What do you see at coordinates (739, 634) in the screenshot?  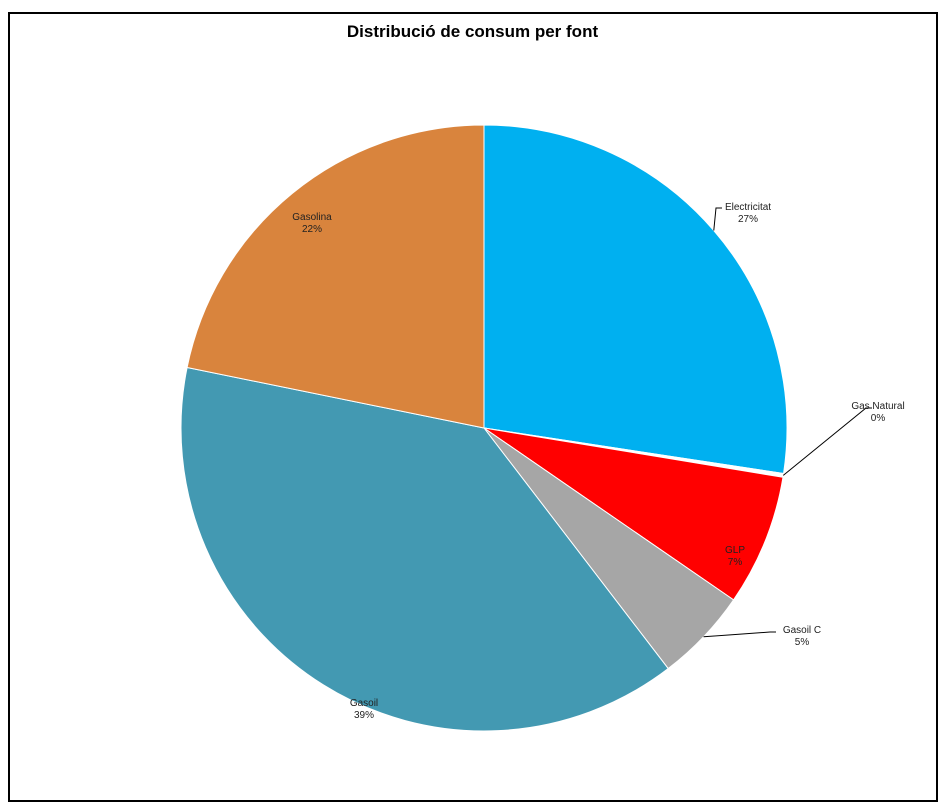 I see `leader-line-gasoil-c` at bounding box center [739, 634].